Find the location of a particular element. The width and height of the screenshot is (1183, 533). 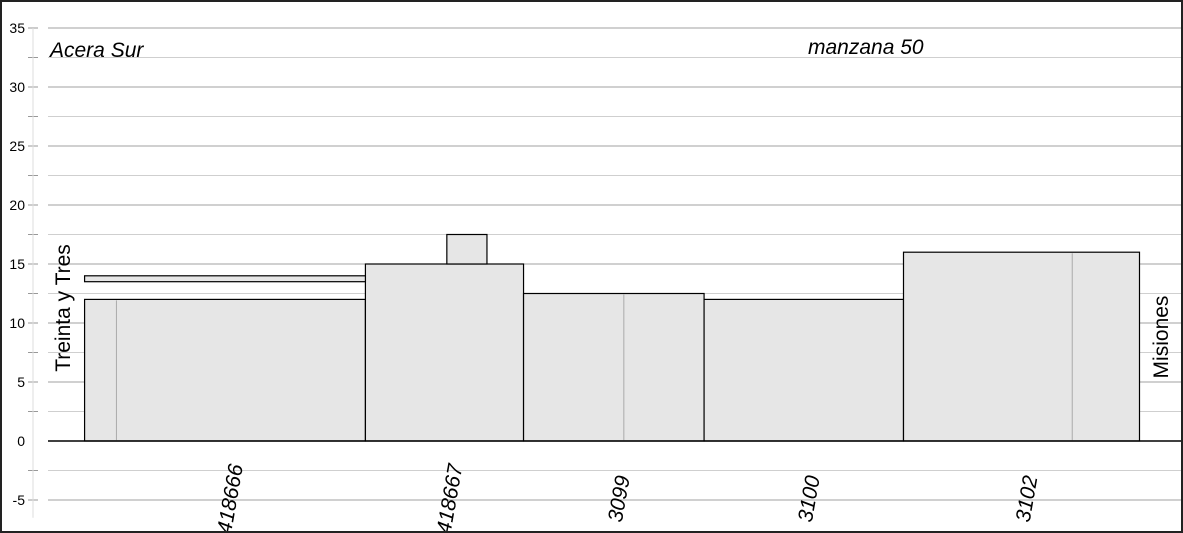

tick-label: 15 is located at coordinates (17, 264).